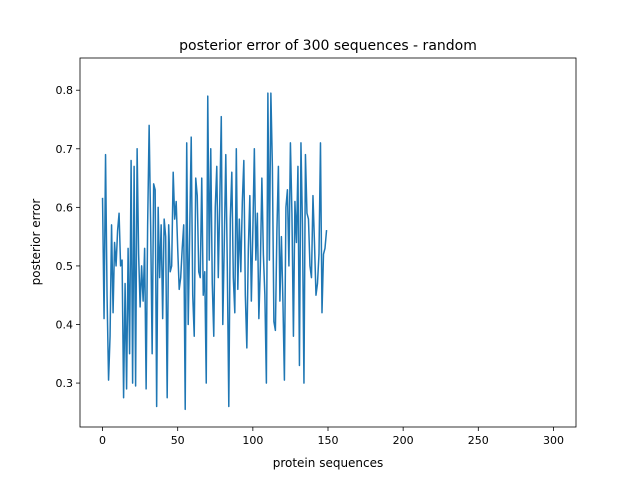 This screenshot has height=480, width=640. I want to click on x-tick-label: 150, so click(328, 440).